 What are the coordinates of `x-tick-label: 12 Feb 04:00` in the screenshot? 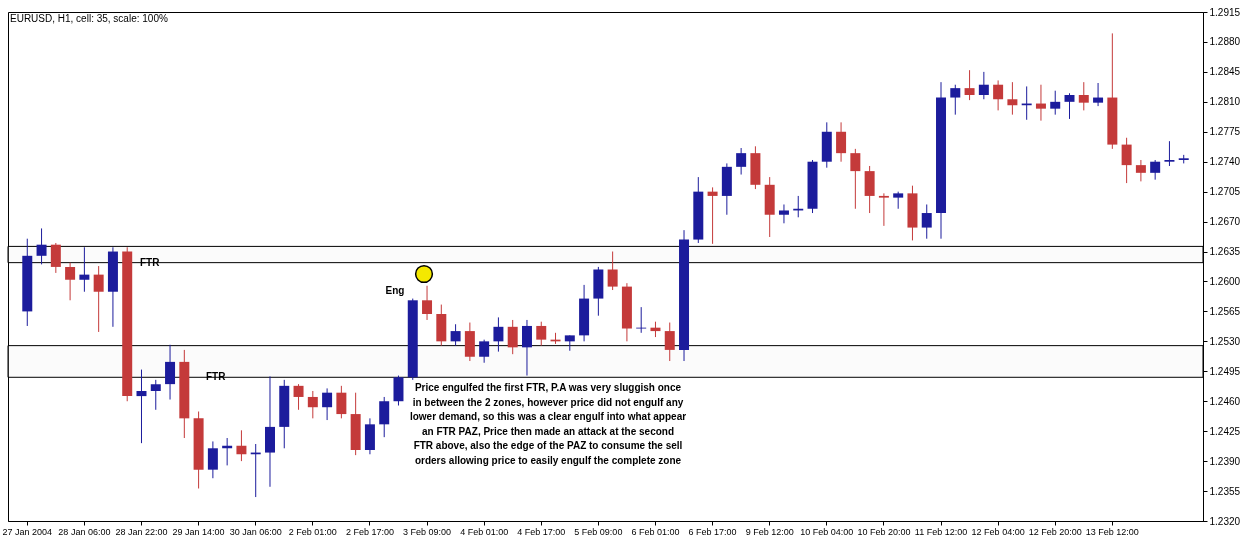 It's located at (998, 531).